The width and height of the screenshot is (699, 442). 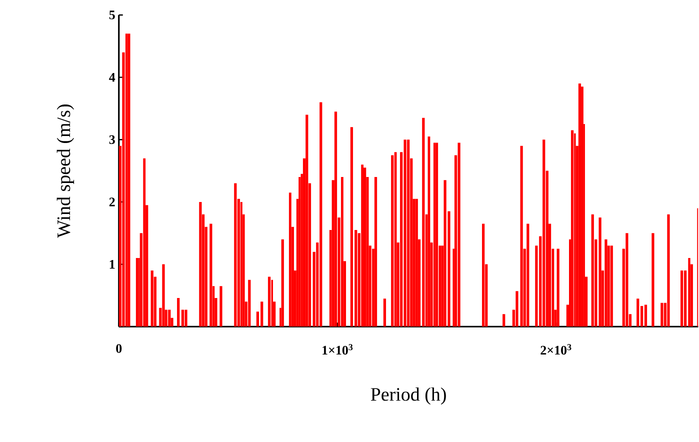 I want to click on x-tick-label: 2×10$^{3}$, so click(x=556, y=349).